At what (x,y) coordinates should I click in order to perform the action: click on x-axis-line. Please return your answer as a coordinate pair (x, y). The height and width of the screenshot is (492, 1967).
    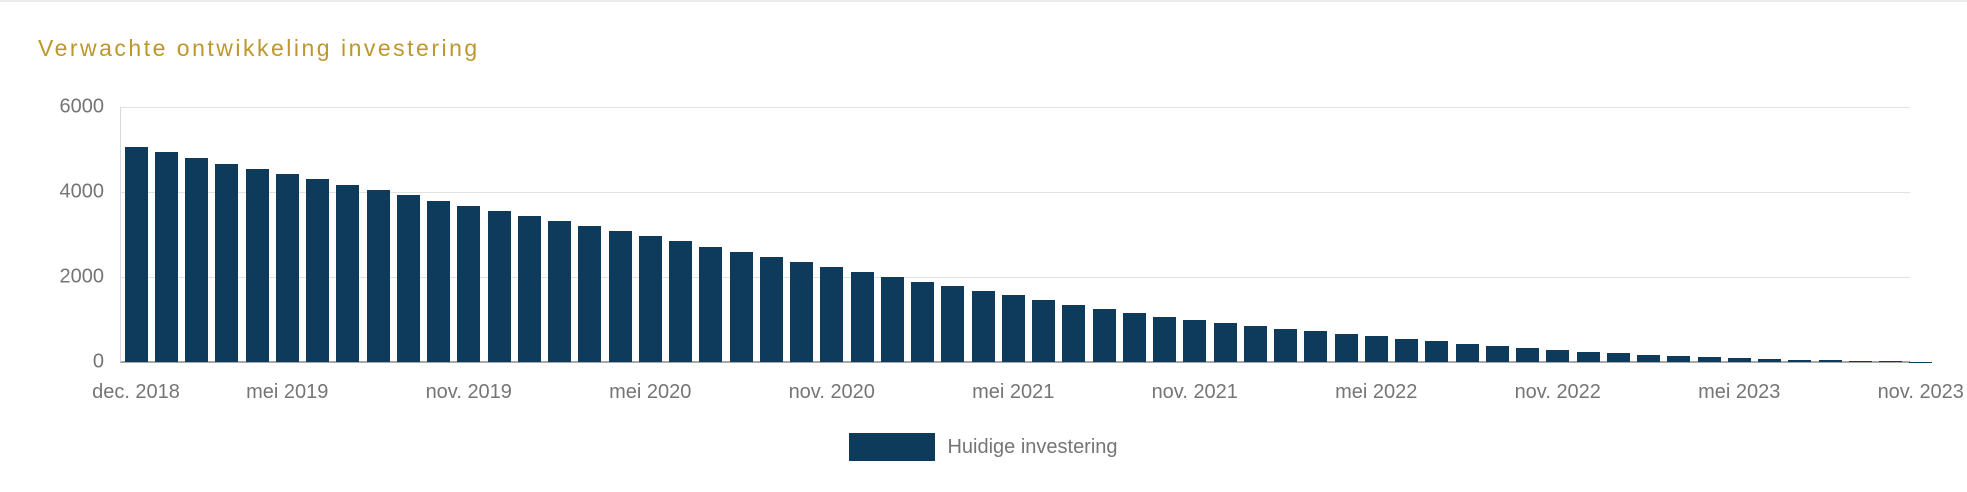
    Looking at the image, I should click on (1015, 362).